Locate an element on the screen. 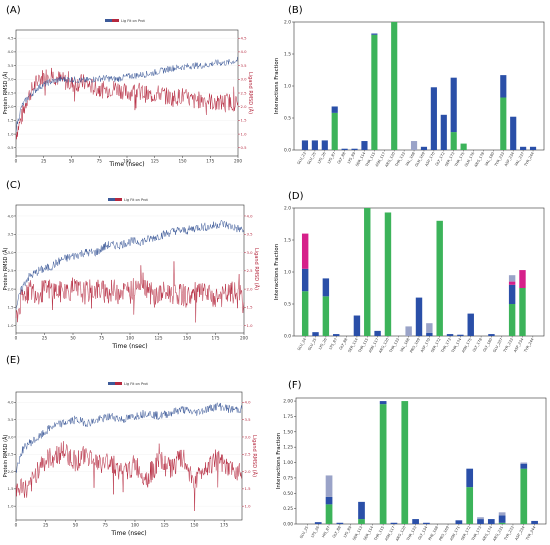 The height and width of the screenshot is (545, 550). x-tick-label: GLY_88 is located at coordinates (337, 532).